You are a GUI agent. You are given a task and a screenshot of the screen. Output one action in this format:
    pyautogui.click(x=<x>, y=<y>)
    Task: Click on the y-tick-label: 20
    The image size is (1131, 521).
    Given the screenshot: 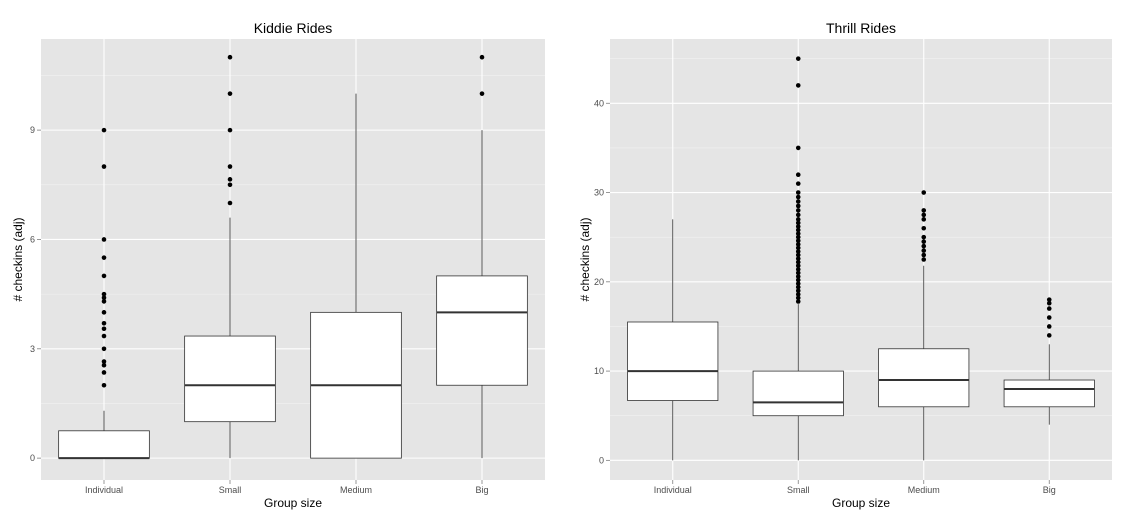 What is the action you would take?
    pyautogui.click(x=599, y=282)
    